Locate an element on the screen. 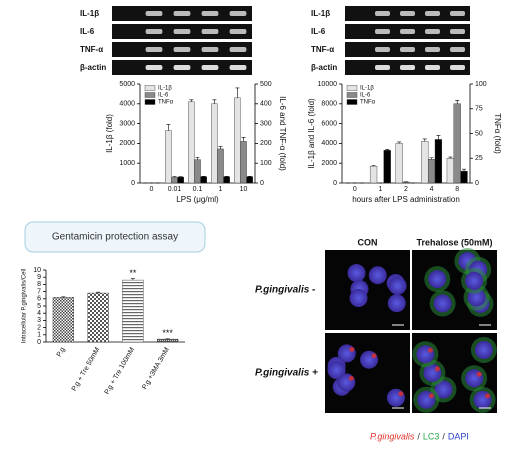  row-label: P.gingivalis - is located at coordinates (285, 290).